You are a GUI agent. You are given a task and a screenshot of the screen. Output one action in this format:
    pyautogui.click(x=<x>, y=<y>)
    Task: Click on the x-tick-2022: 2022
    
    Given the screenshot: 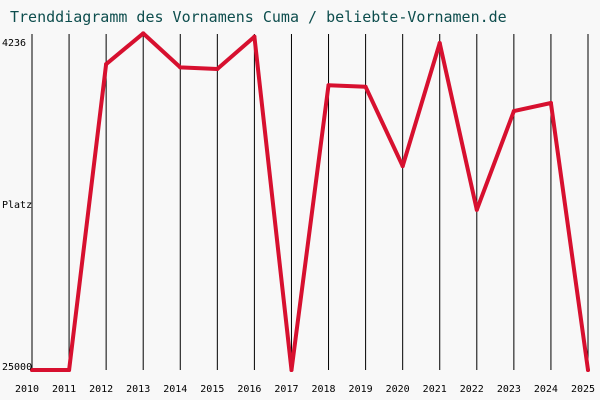 What is the action you would take?
    pyautogui.click(x=472, y=389)
    